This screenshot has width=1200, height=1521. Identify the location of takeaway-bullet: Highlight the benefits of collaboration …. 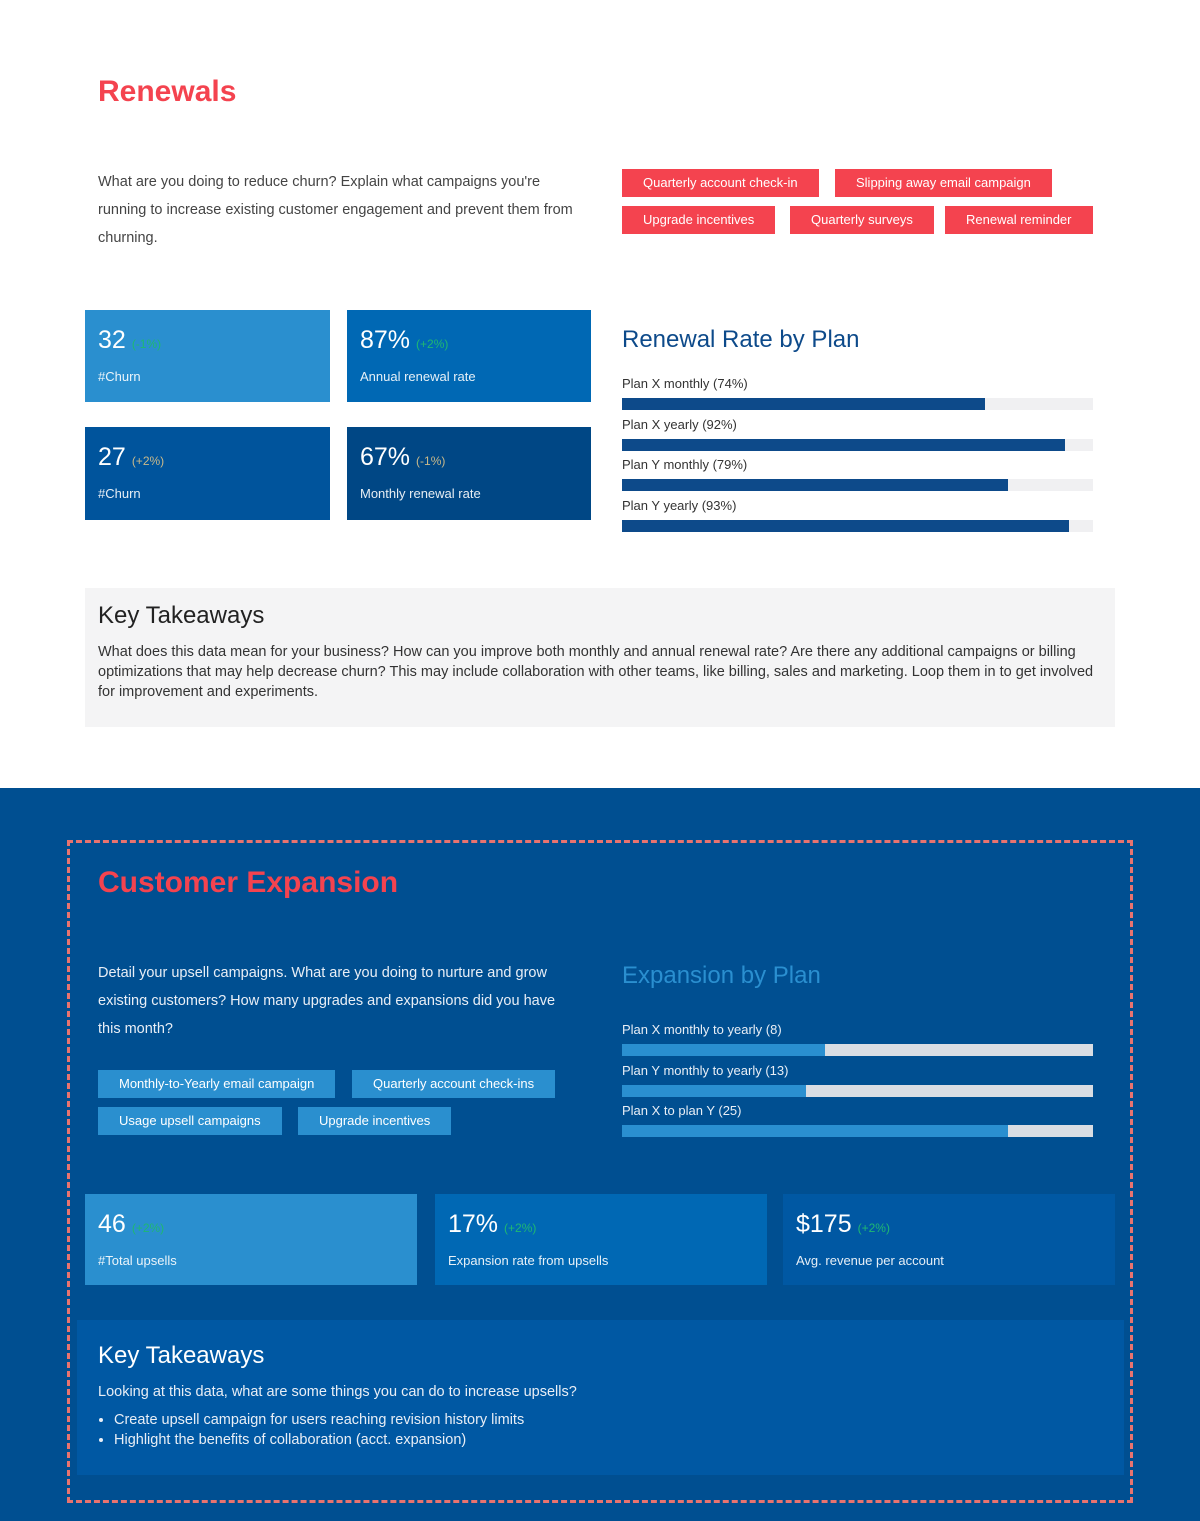
(608, 1440).